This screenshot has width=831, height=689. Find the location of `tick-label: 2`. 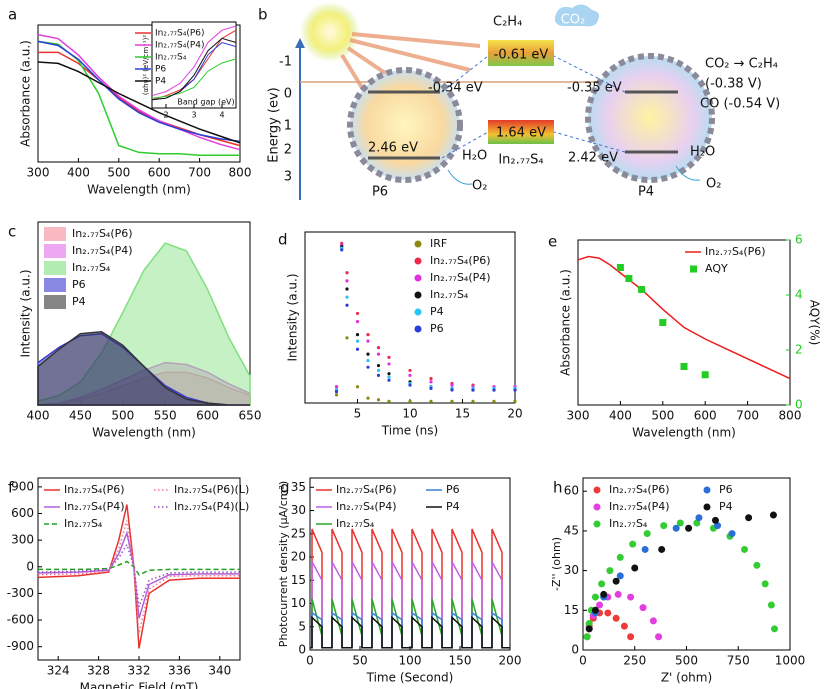

tick-label: 2 is located at coordinates (288, 150).